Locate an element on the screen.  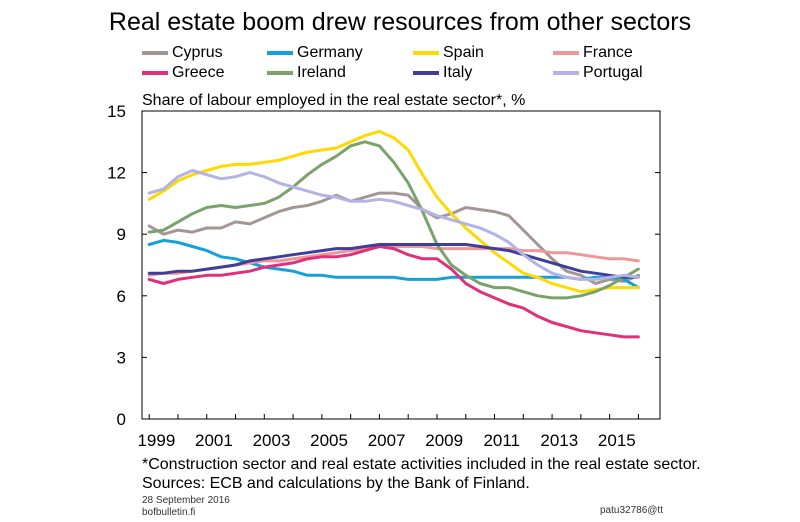
y-tick-label: 12 is located at coordinates (116, 173).